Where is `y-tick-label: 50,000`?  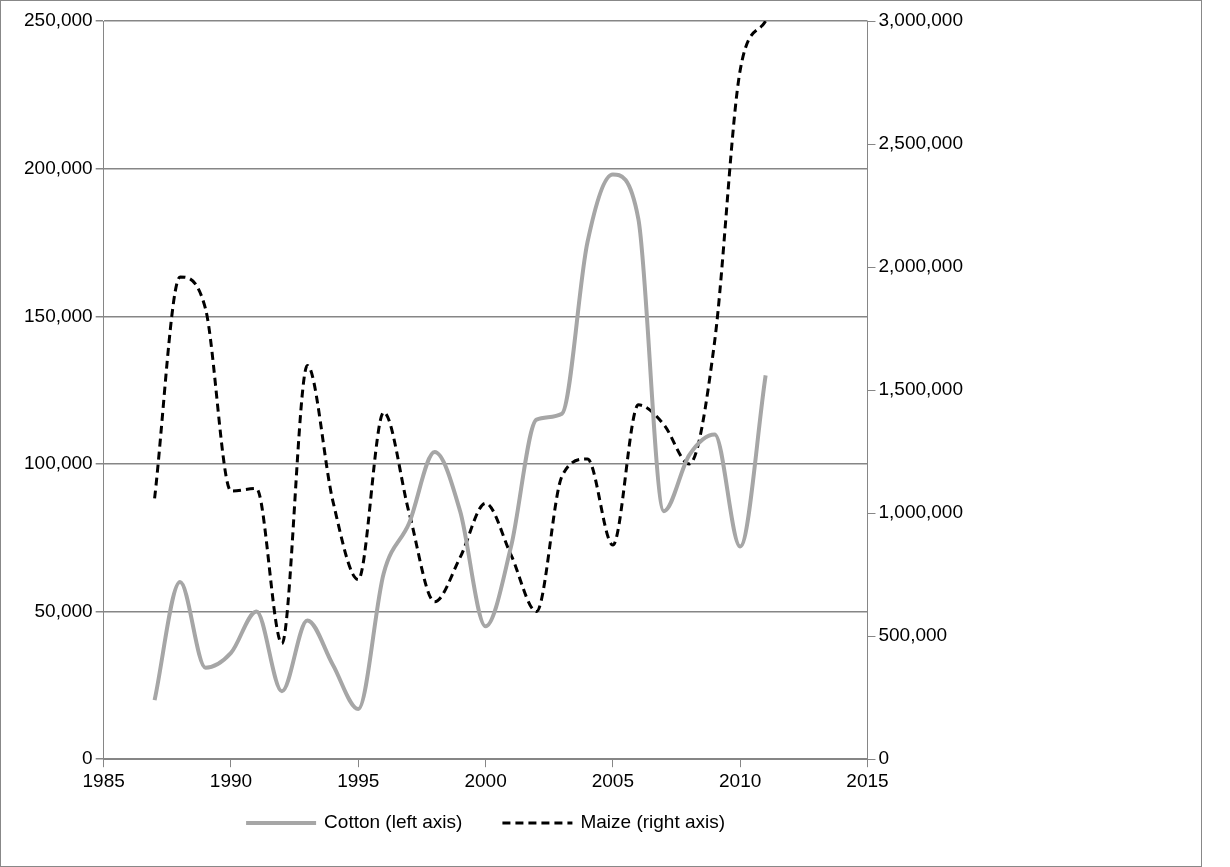
y-tick-label: 50,000 is located at coordinates (63, 610).